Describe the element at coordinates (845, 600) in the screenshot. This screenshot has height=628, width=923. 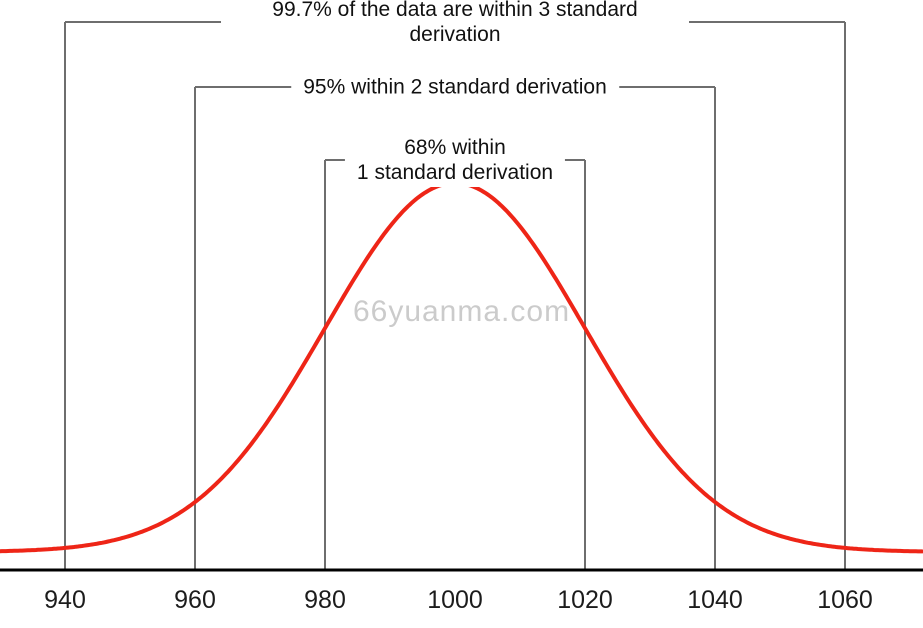
I see `x-tick-label-1060: 1060` at that location.